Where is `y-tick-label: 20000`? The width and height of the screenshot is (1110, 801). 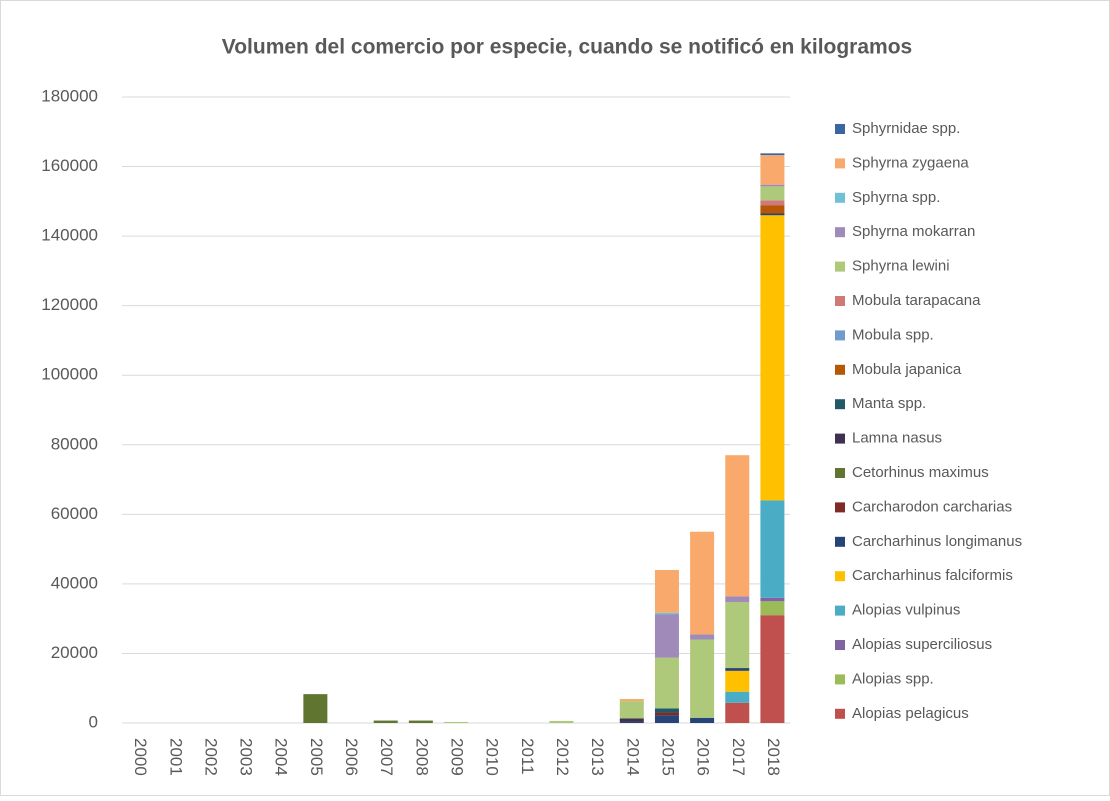 y-tick-label: 20000 is located at coordinates (74, 652).